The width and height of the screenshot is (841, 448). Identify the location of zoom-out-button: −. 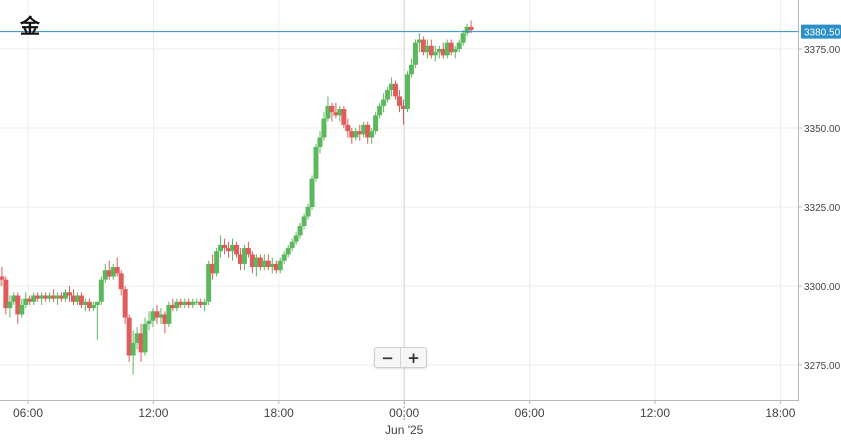
(387, 357).